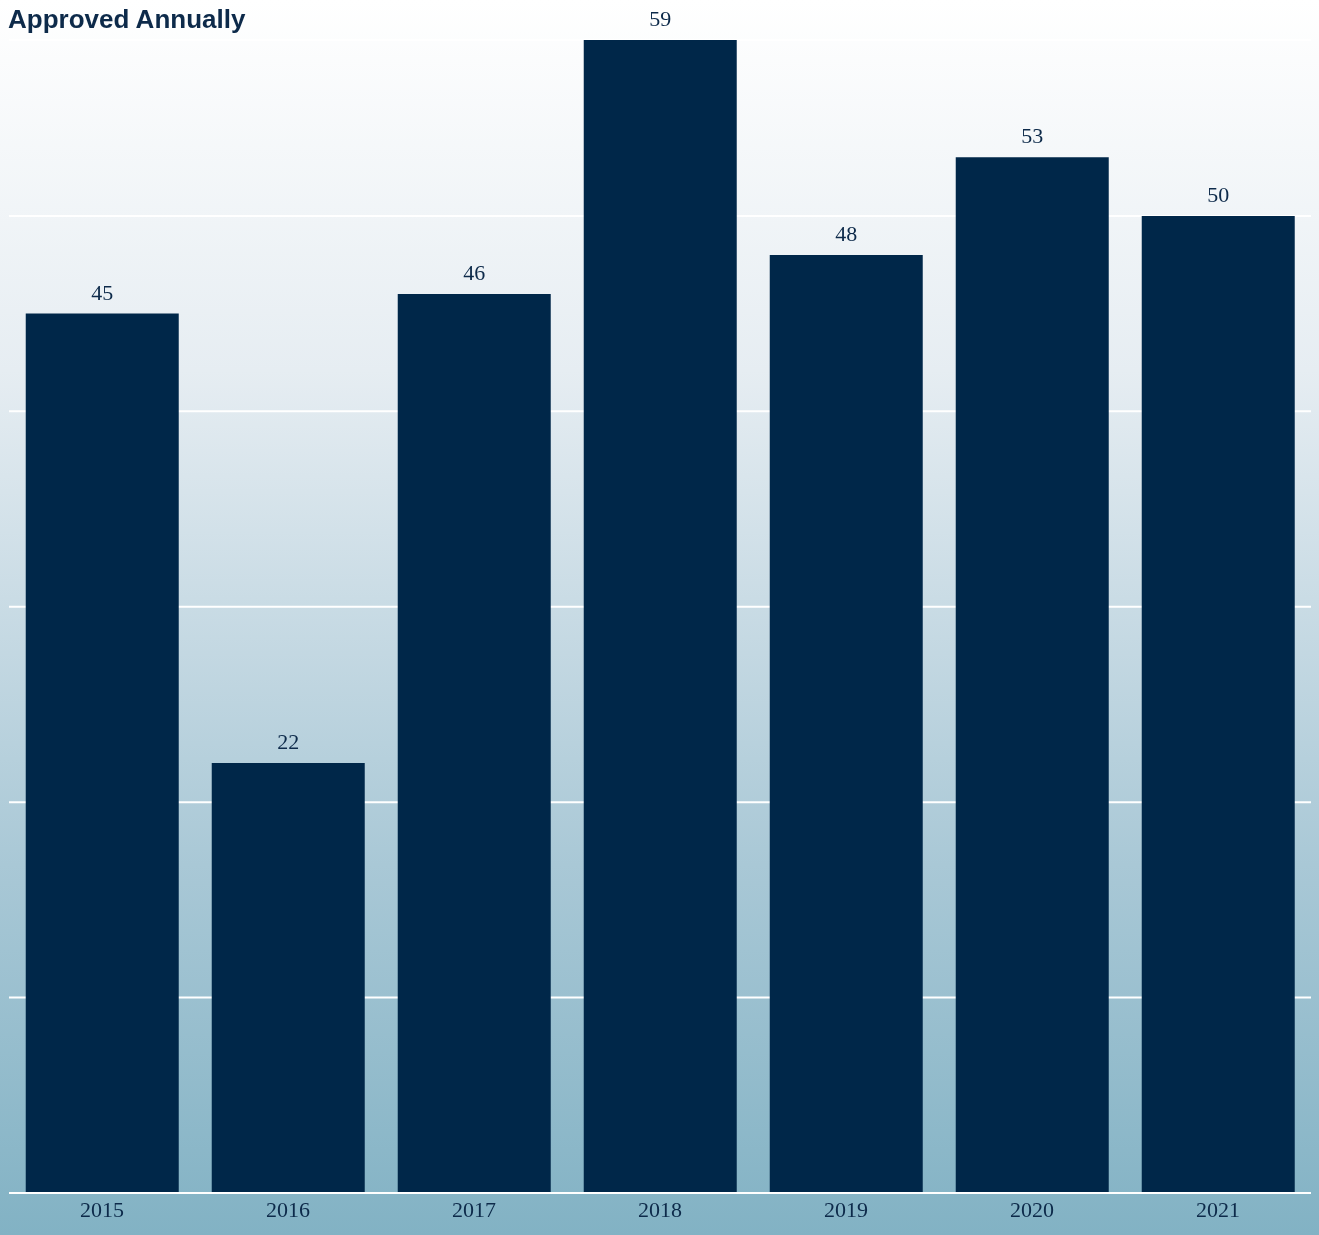  Describe the element at coordinates (474, 273) in the screenshot. I see `data-label: 46` at that location.